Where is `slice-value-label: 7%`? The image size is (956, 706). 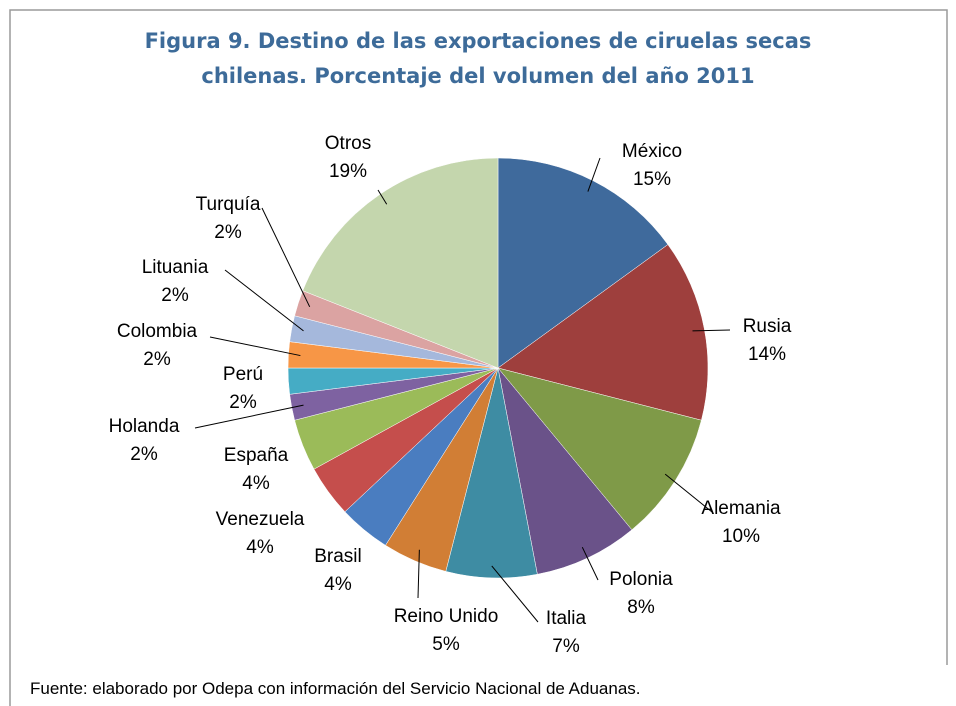 slice-value-label: 7% is located at coordinates (566, 646).